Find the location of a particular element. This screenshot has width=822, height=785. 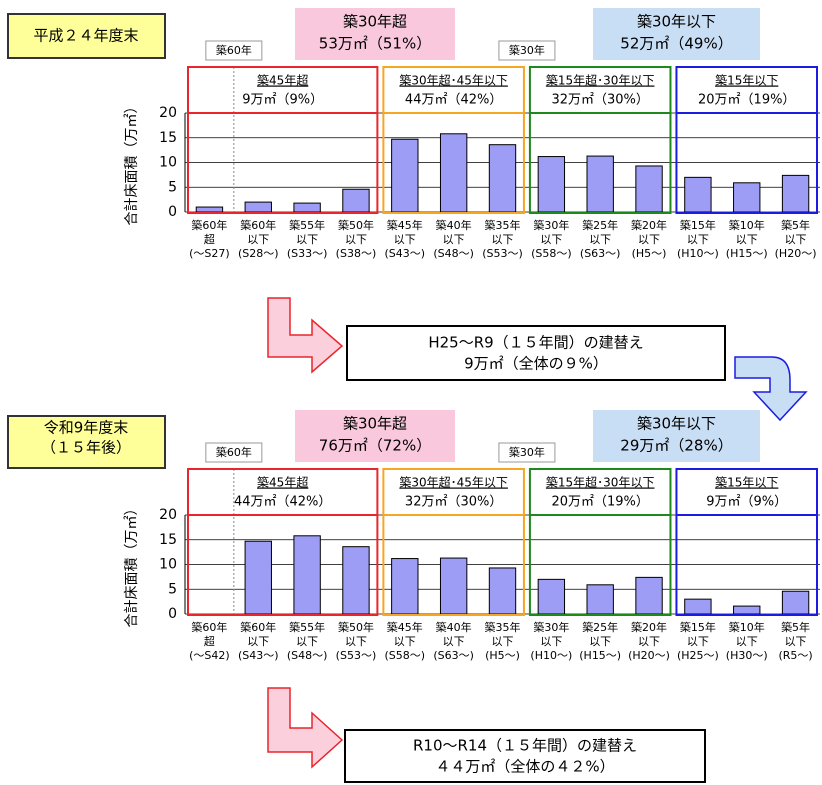

group-value: 32万㎡（30%） is located at coordinates (453, 502).